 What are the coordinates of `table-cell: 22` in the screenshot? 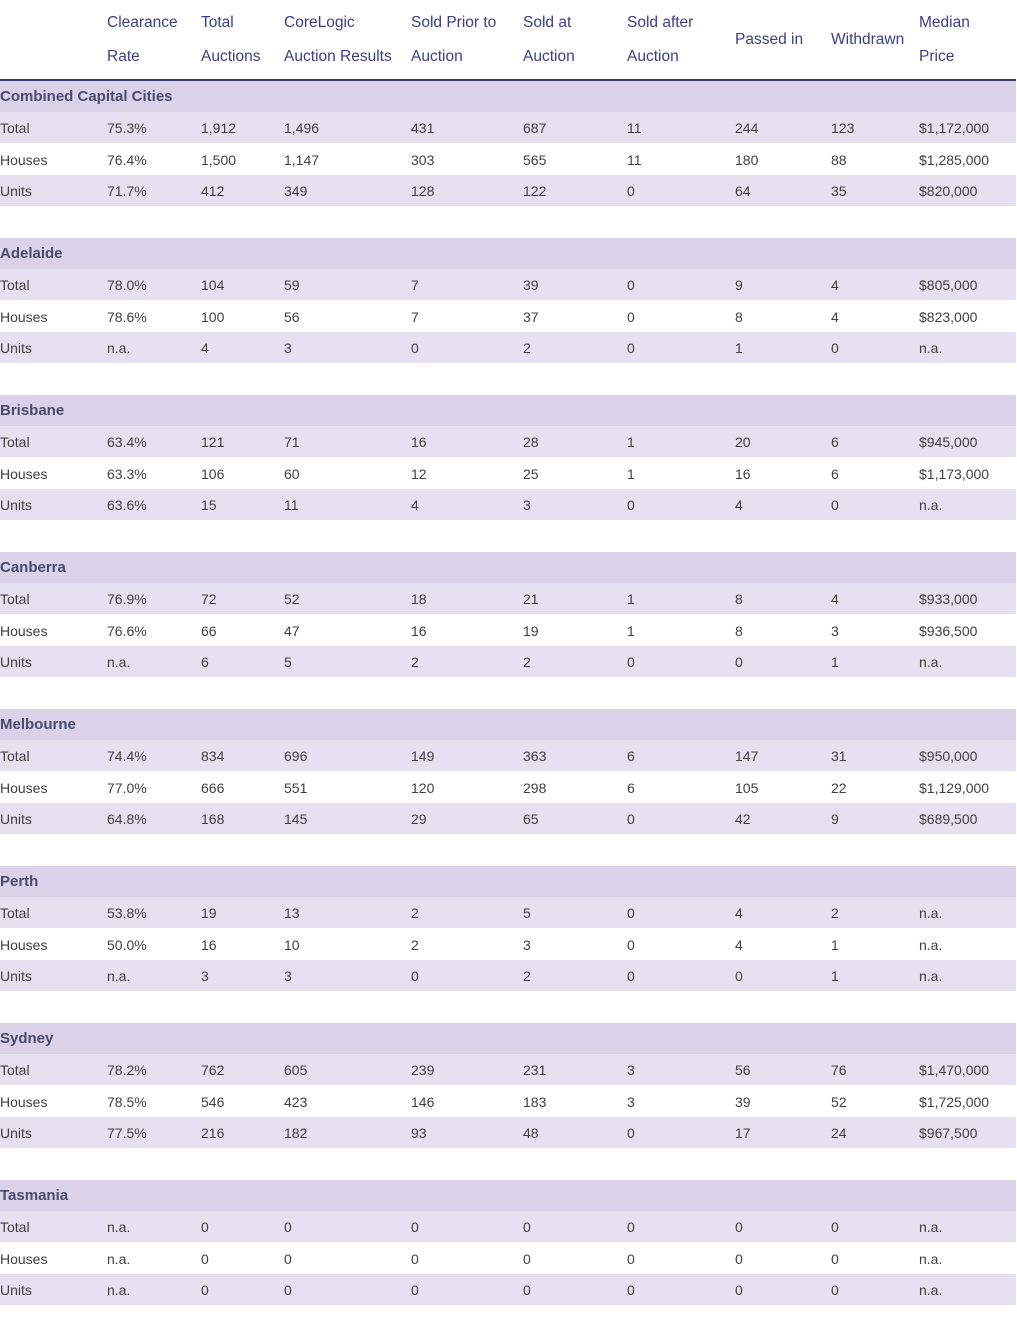 It's located at (839, 787).